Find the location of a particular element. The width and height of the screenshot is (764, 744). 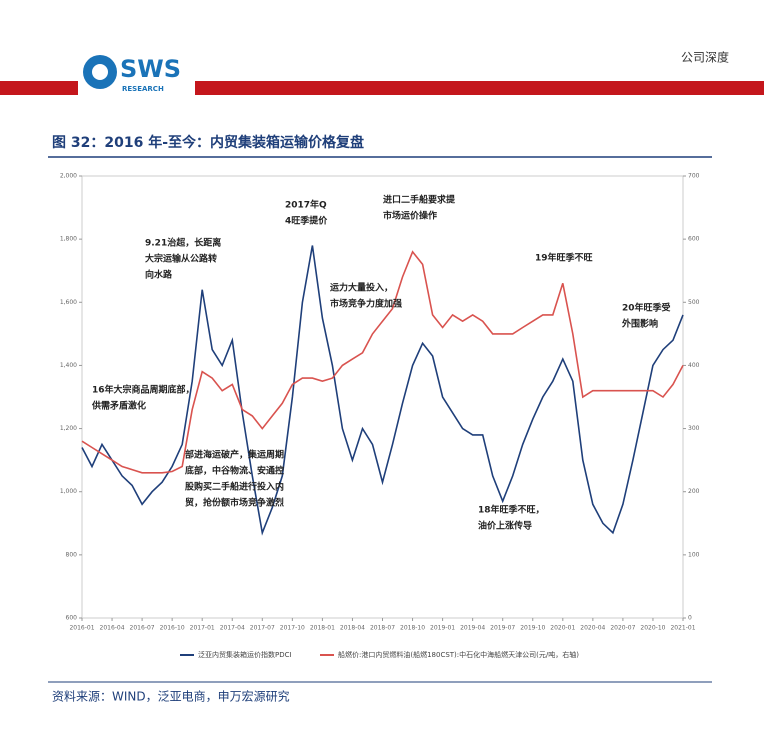

logo-sub: RESEARCH is located at coordinates (143, 89).